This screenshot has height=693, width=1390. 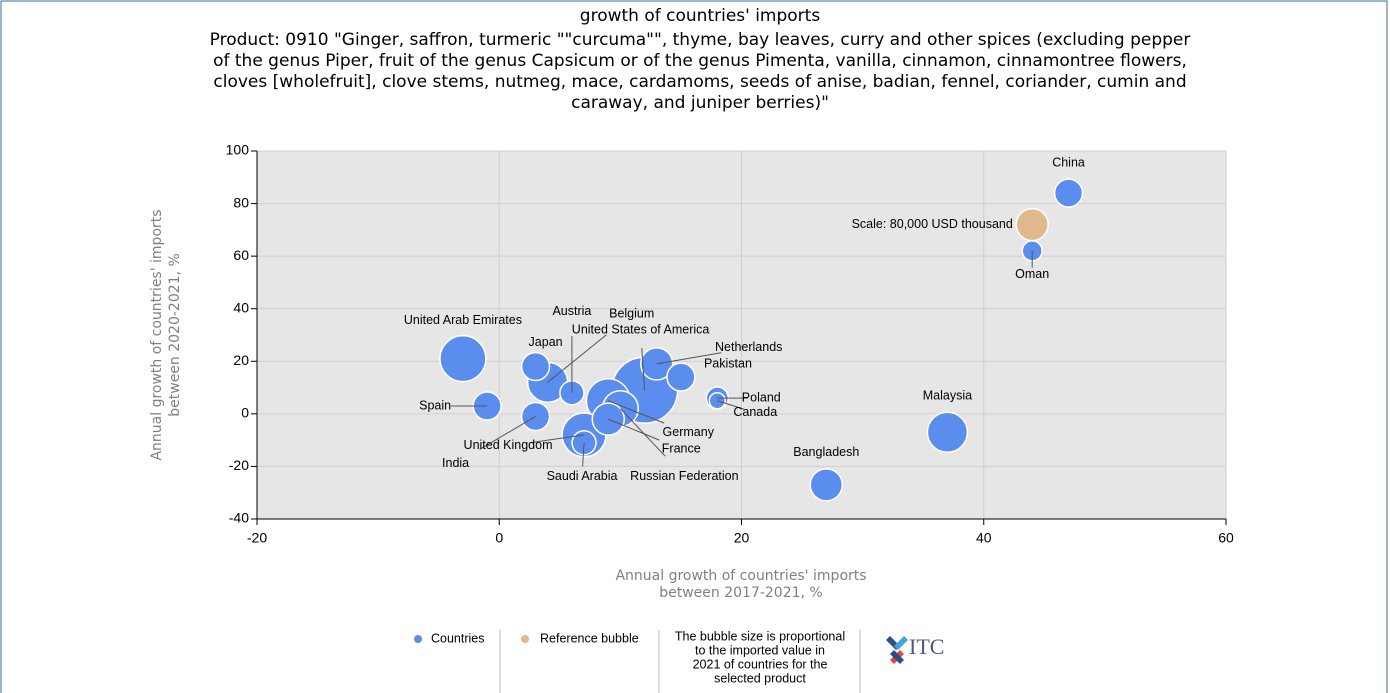 What do you see at coordinates (463, 320) in the screenshot?
I see `data-label: United Arab Emirates` at bounding box center [463, 320].